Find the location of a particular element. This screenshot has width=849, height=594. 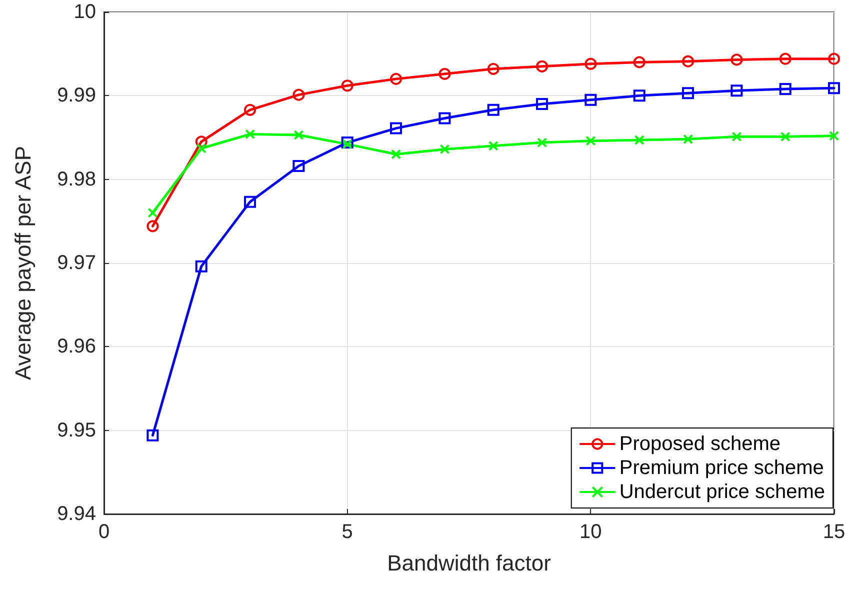

y-tick-label: 9.99 is located at coordinates (76, 95).